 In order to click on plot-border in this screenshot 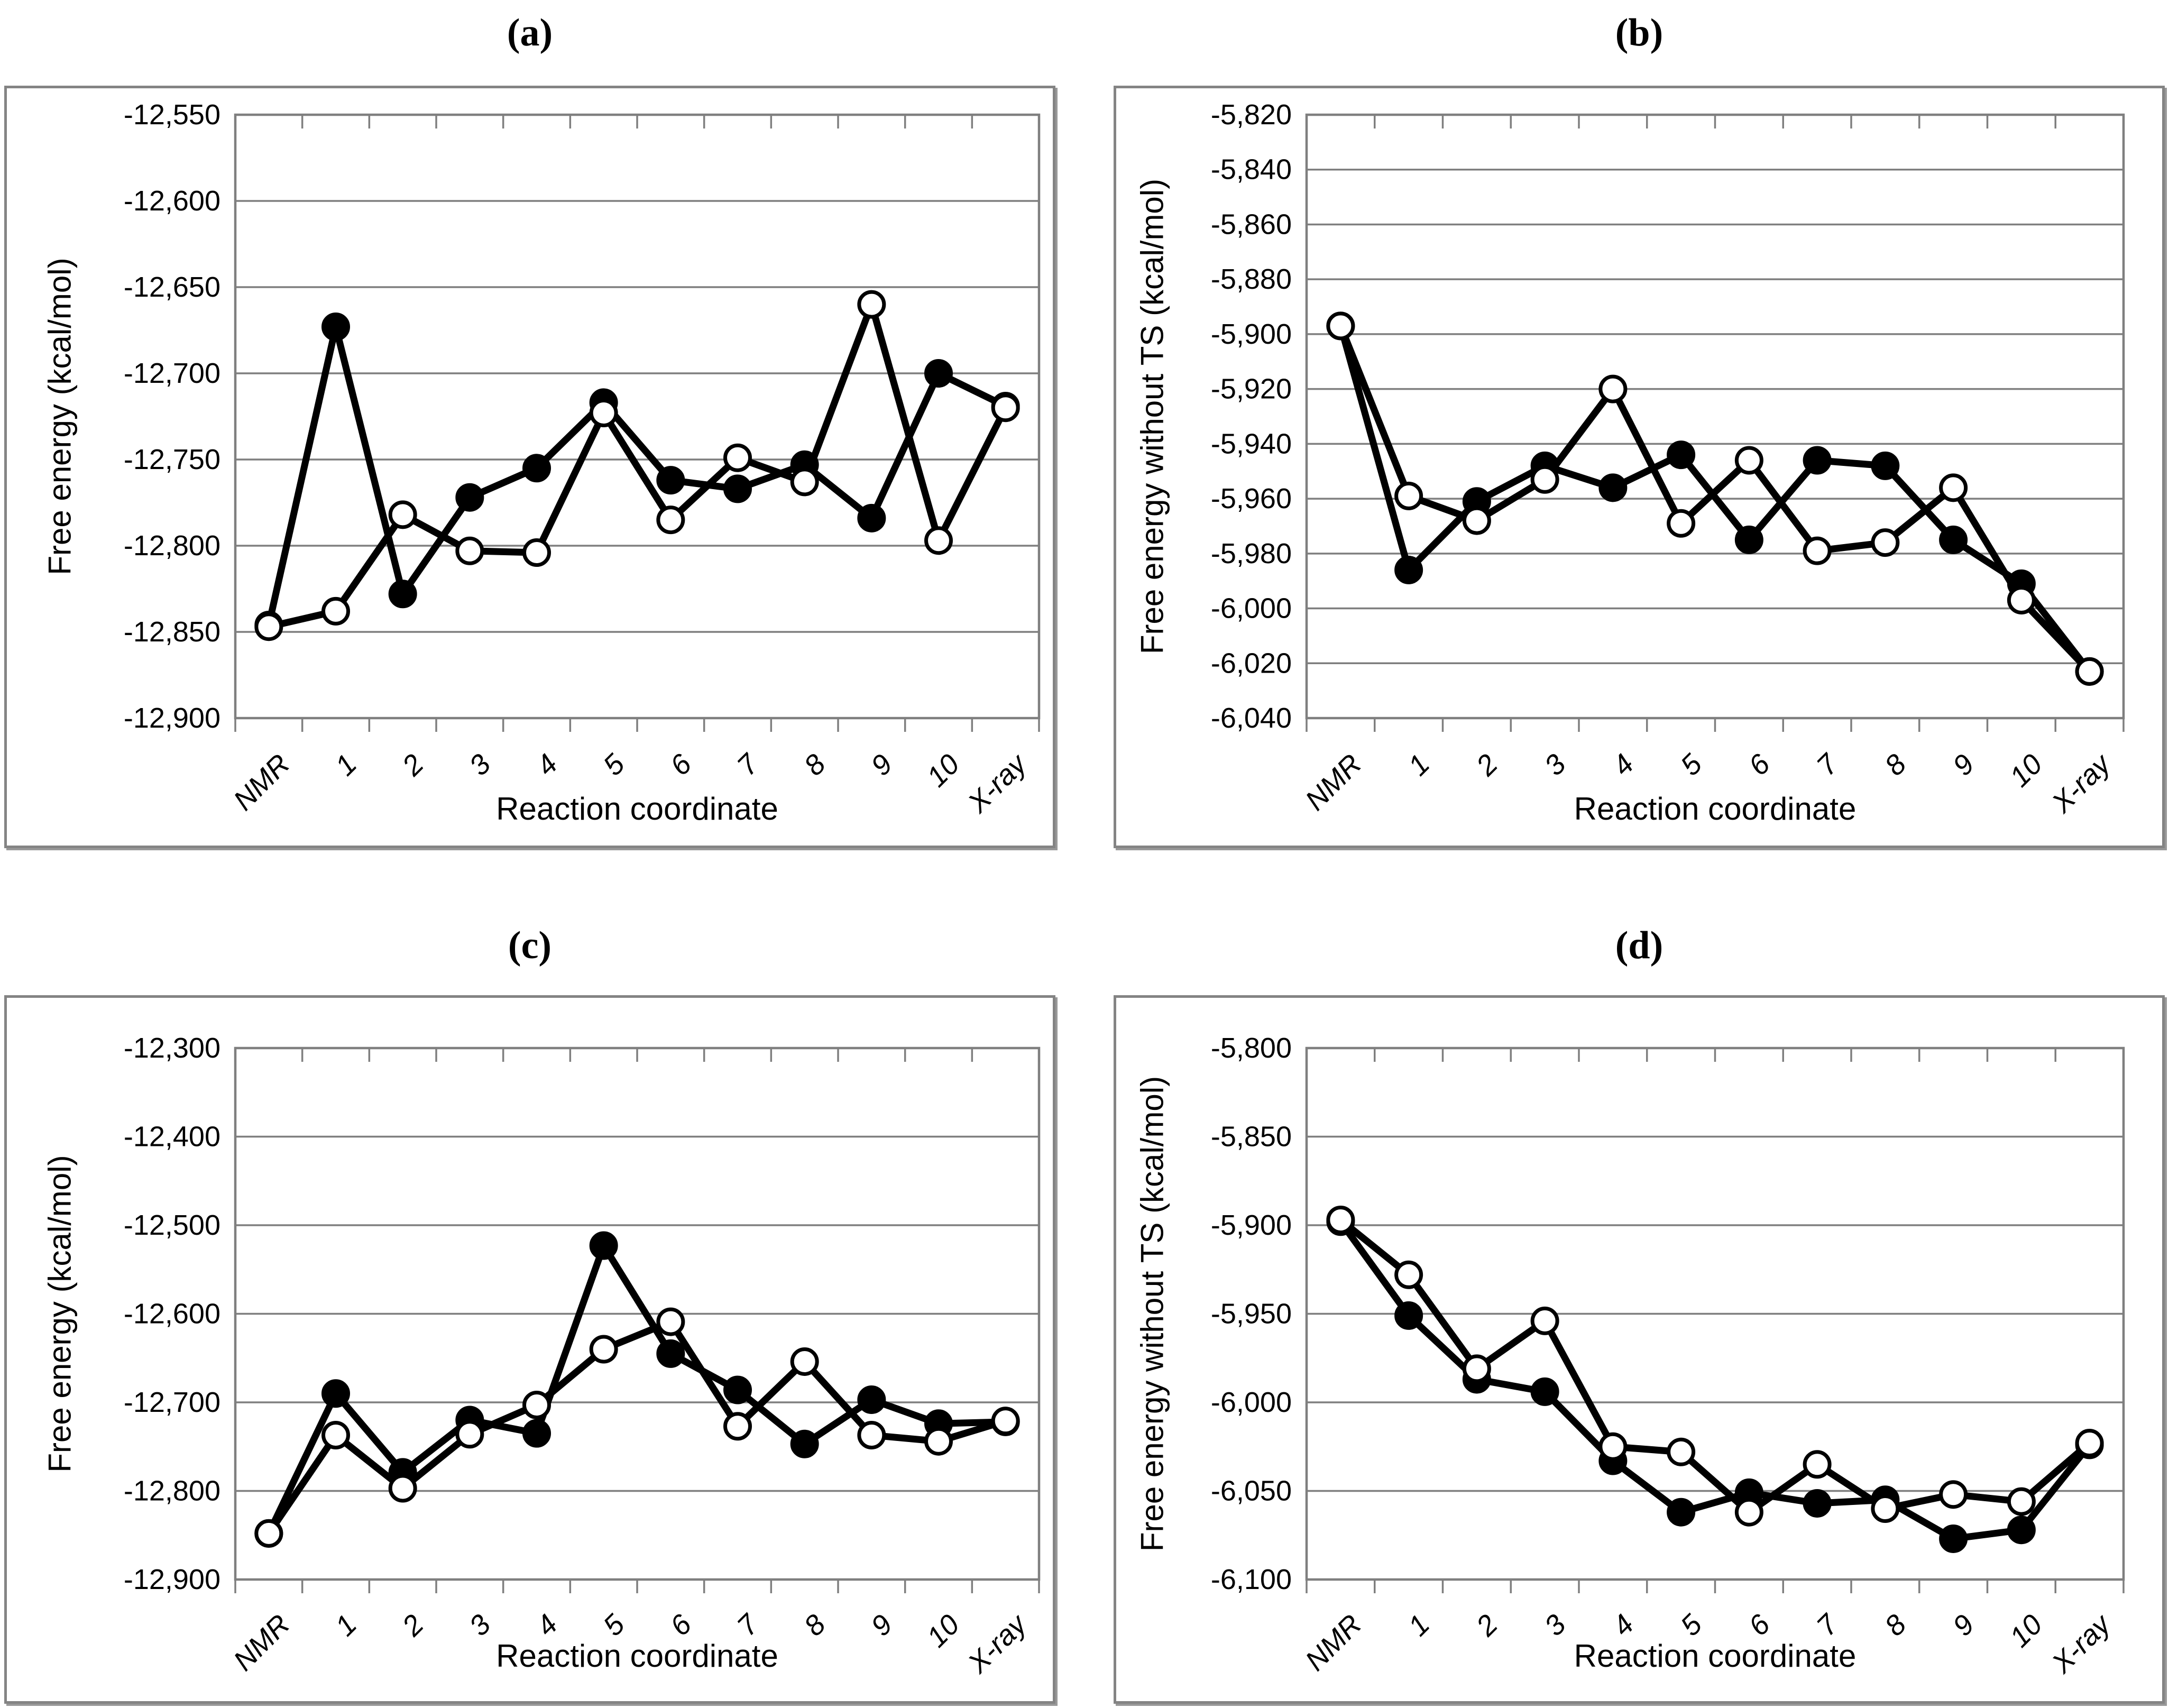, I will do `click(1715, 417)`.